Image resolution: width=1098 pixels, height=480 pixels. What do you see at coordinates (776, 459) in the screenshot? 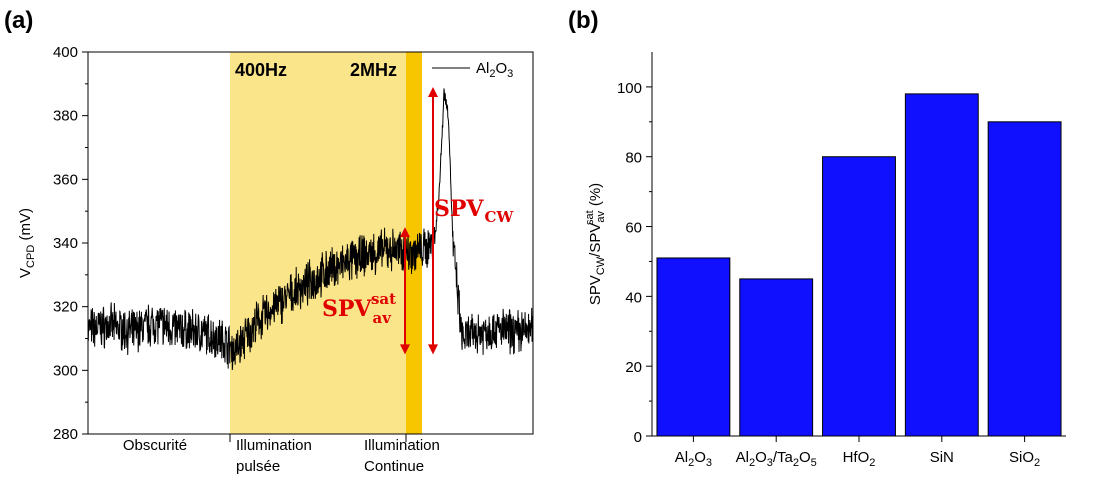
I see `x-tick-label-b: Al2O3/Ta2O5` at bounding box center [776, 459].